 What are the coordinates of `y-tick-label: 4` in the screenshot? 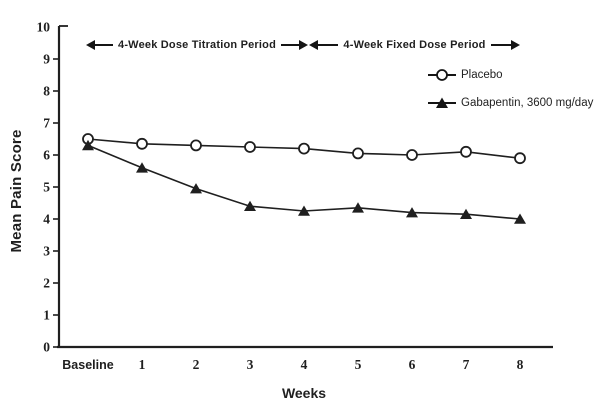 It's located at (46, 219).